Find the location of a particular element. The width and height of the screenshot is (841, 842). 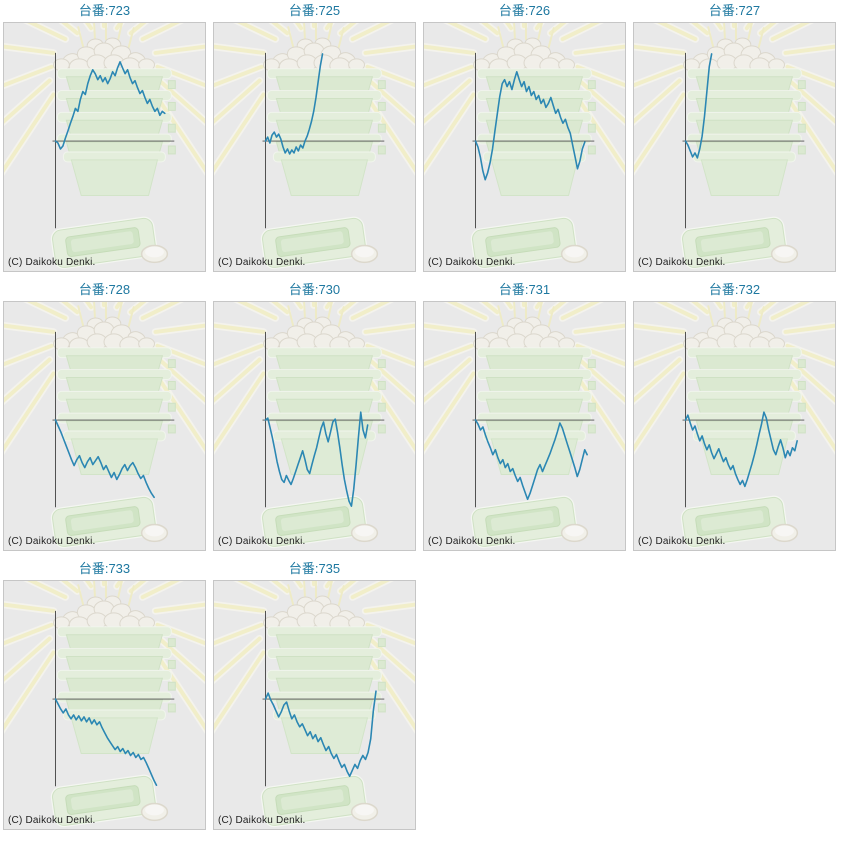

machine-tile: 台番:725 (C) Daikoku Denki. is located at coordinates (314, 137).